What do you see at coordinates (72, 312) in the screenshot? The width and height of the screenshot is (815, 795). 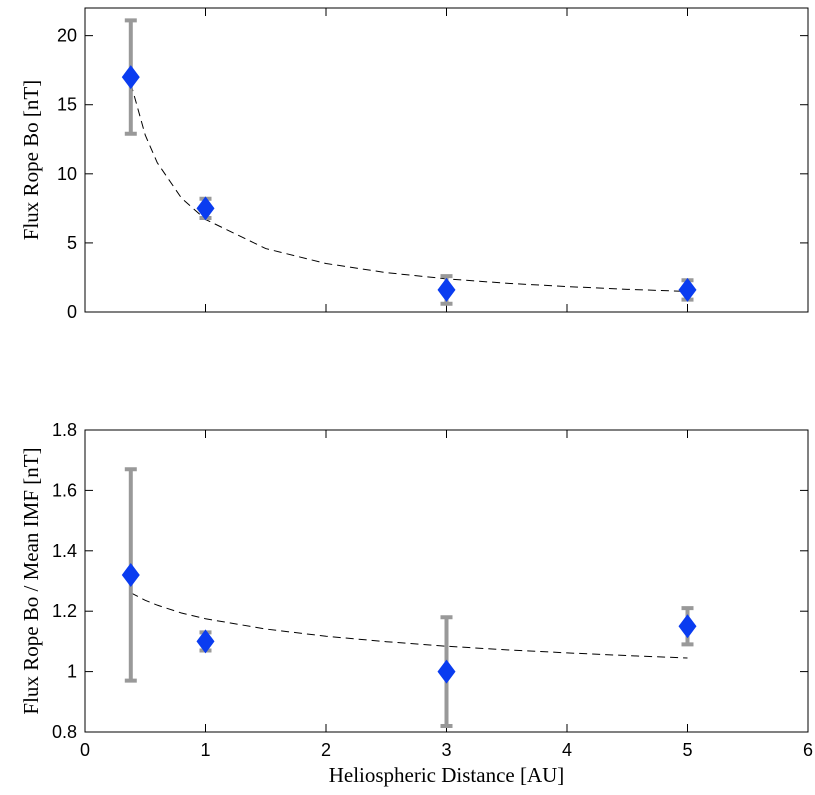 I see `y-tick-label: 0` at bounding box center [72, 312].